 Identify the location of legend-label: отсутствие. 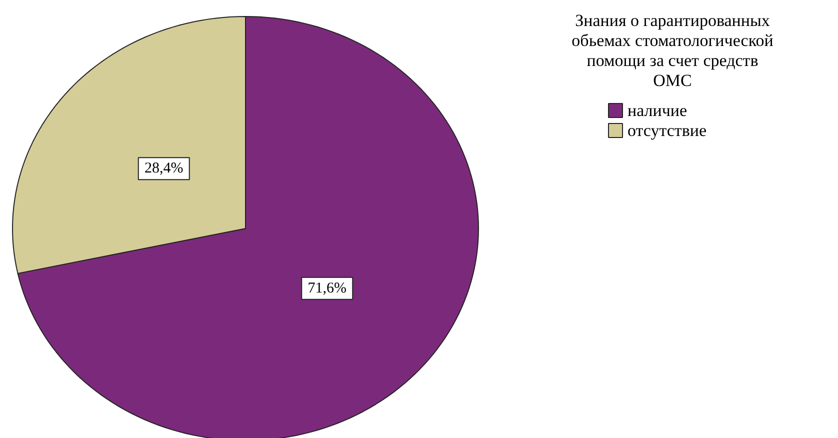
(667, 130).